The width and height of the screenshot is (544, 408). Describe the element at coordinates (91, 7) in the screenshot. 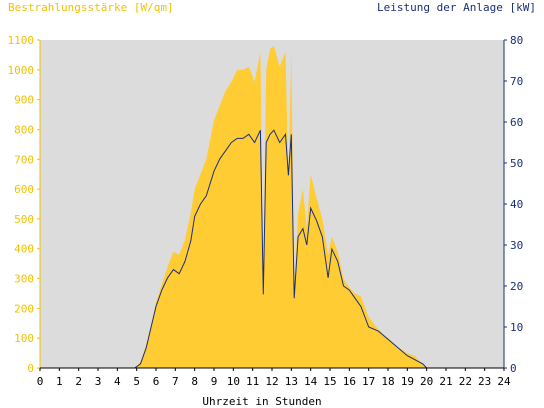

I see `left-axis-title: Bestrahlungsstärke [W/qm]` at that location.